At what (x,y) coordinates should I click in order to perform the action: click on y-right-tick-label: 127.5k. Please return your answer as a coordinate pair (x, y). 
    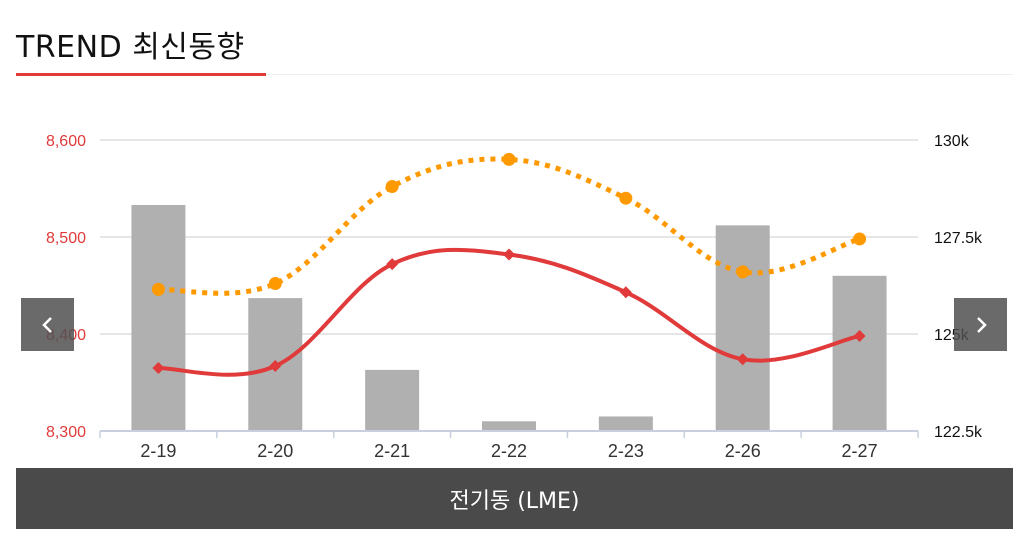
    Looking at the image, I should click on (958, 238).